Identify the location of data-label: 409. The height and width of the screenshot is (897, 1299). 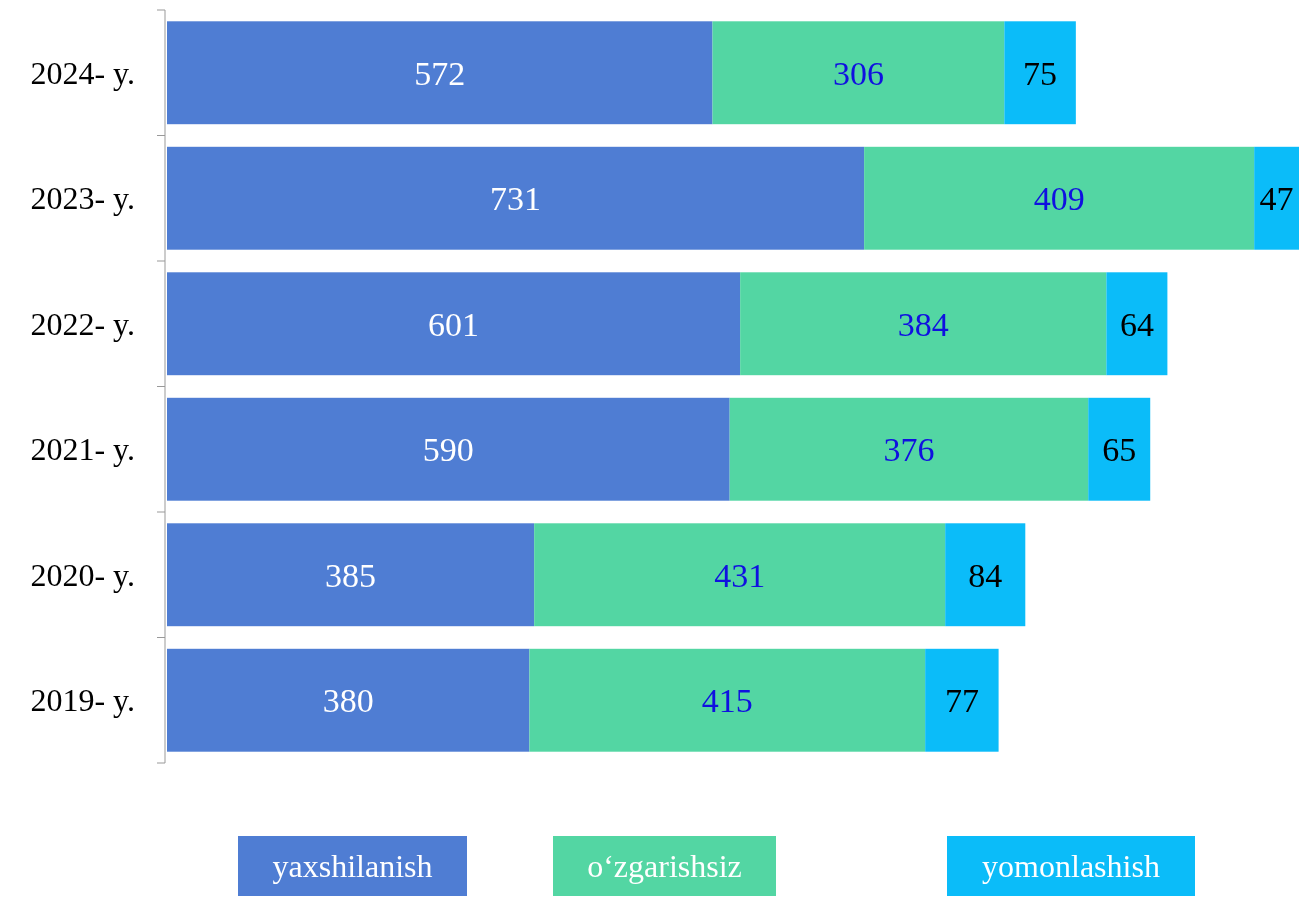
(1059, 199).